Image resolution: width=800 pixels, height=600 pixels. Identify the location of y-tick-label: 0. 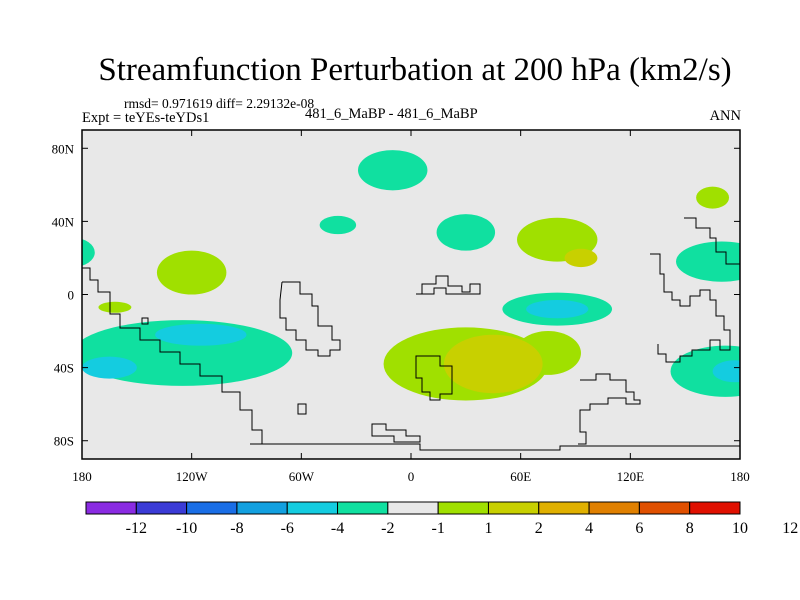
(71, 295).